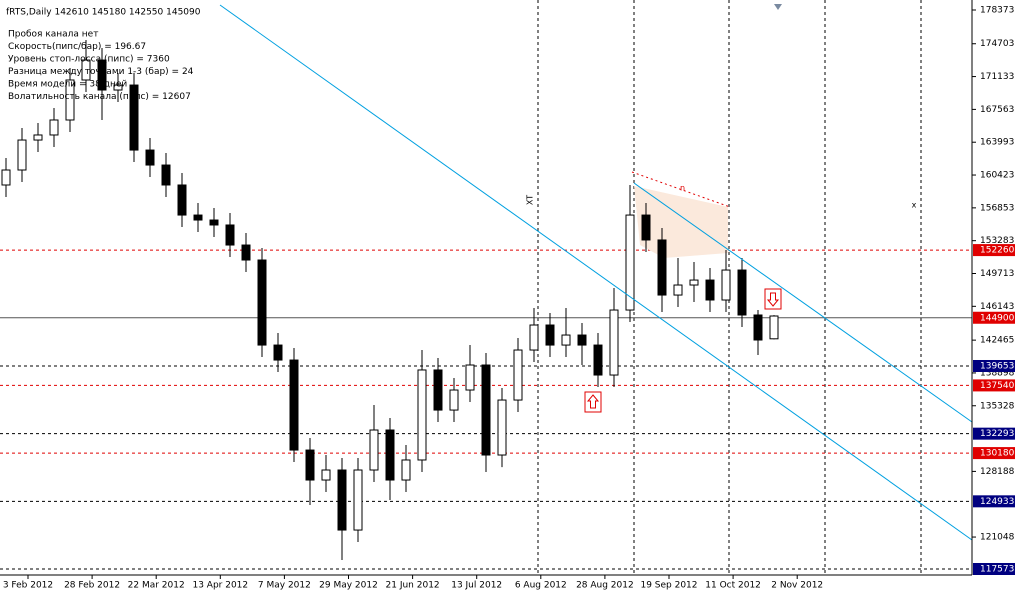 This screenshot has height=595, width=1016. What do you see at coordinates (413, 586) in the screenshot?
I see `x-tick-label: 21 Jun 2012` at bounding box center [413, 586].